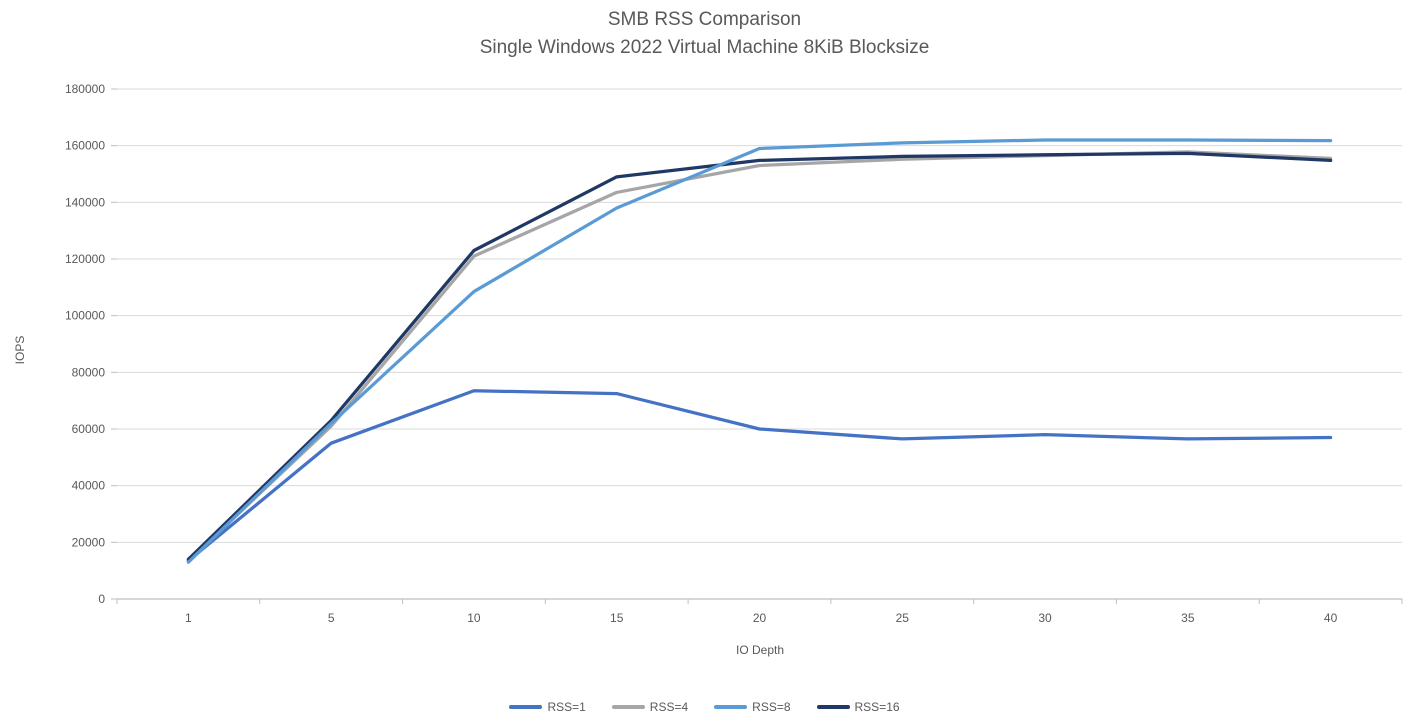 The height and width of the screenshot is (724, 1409). I want to click on legend-item-rss-16: RSS=16, so click(858, 707).